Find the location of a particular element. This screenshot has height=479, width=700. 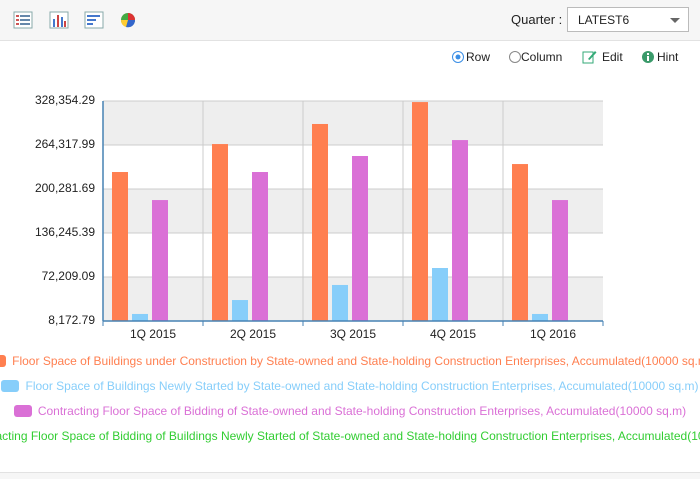

row-option: Row is located at coordinates (478, 57).